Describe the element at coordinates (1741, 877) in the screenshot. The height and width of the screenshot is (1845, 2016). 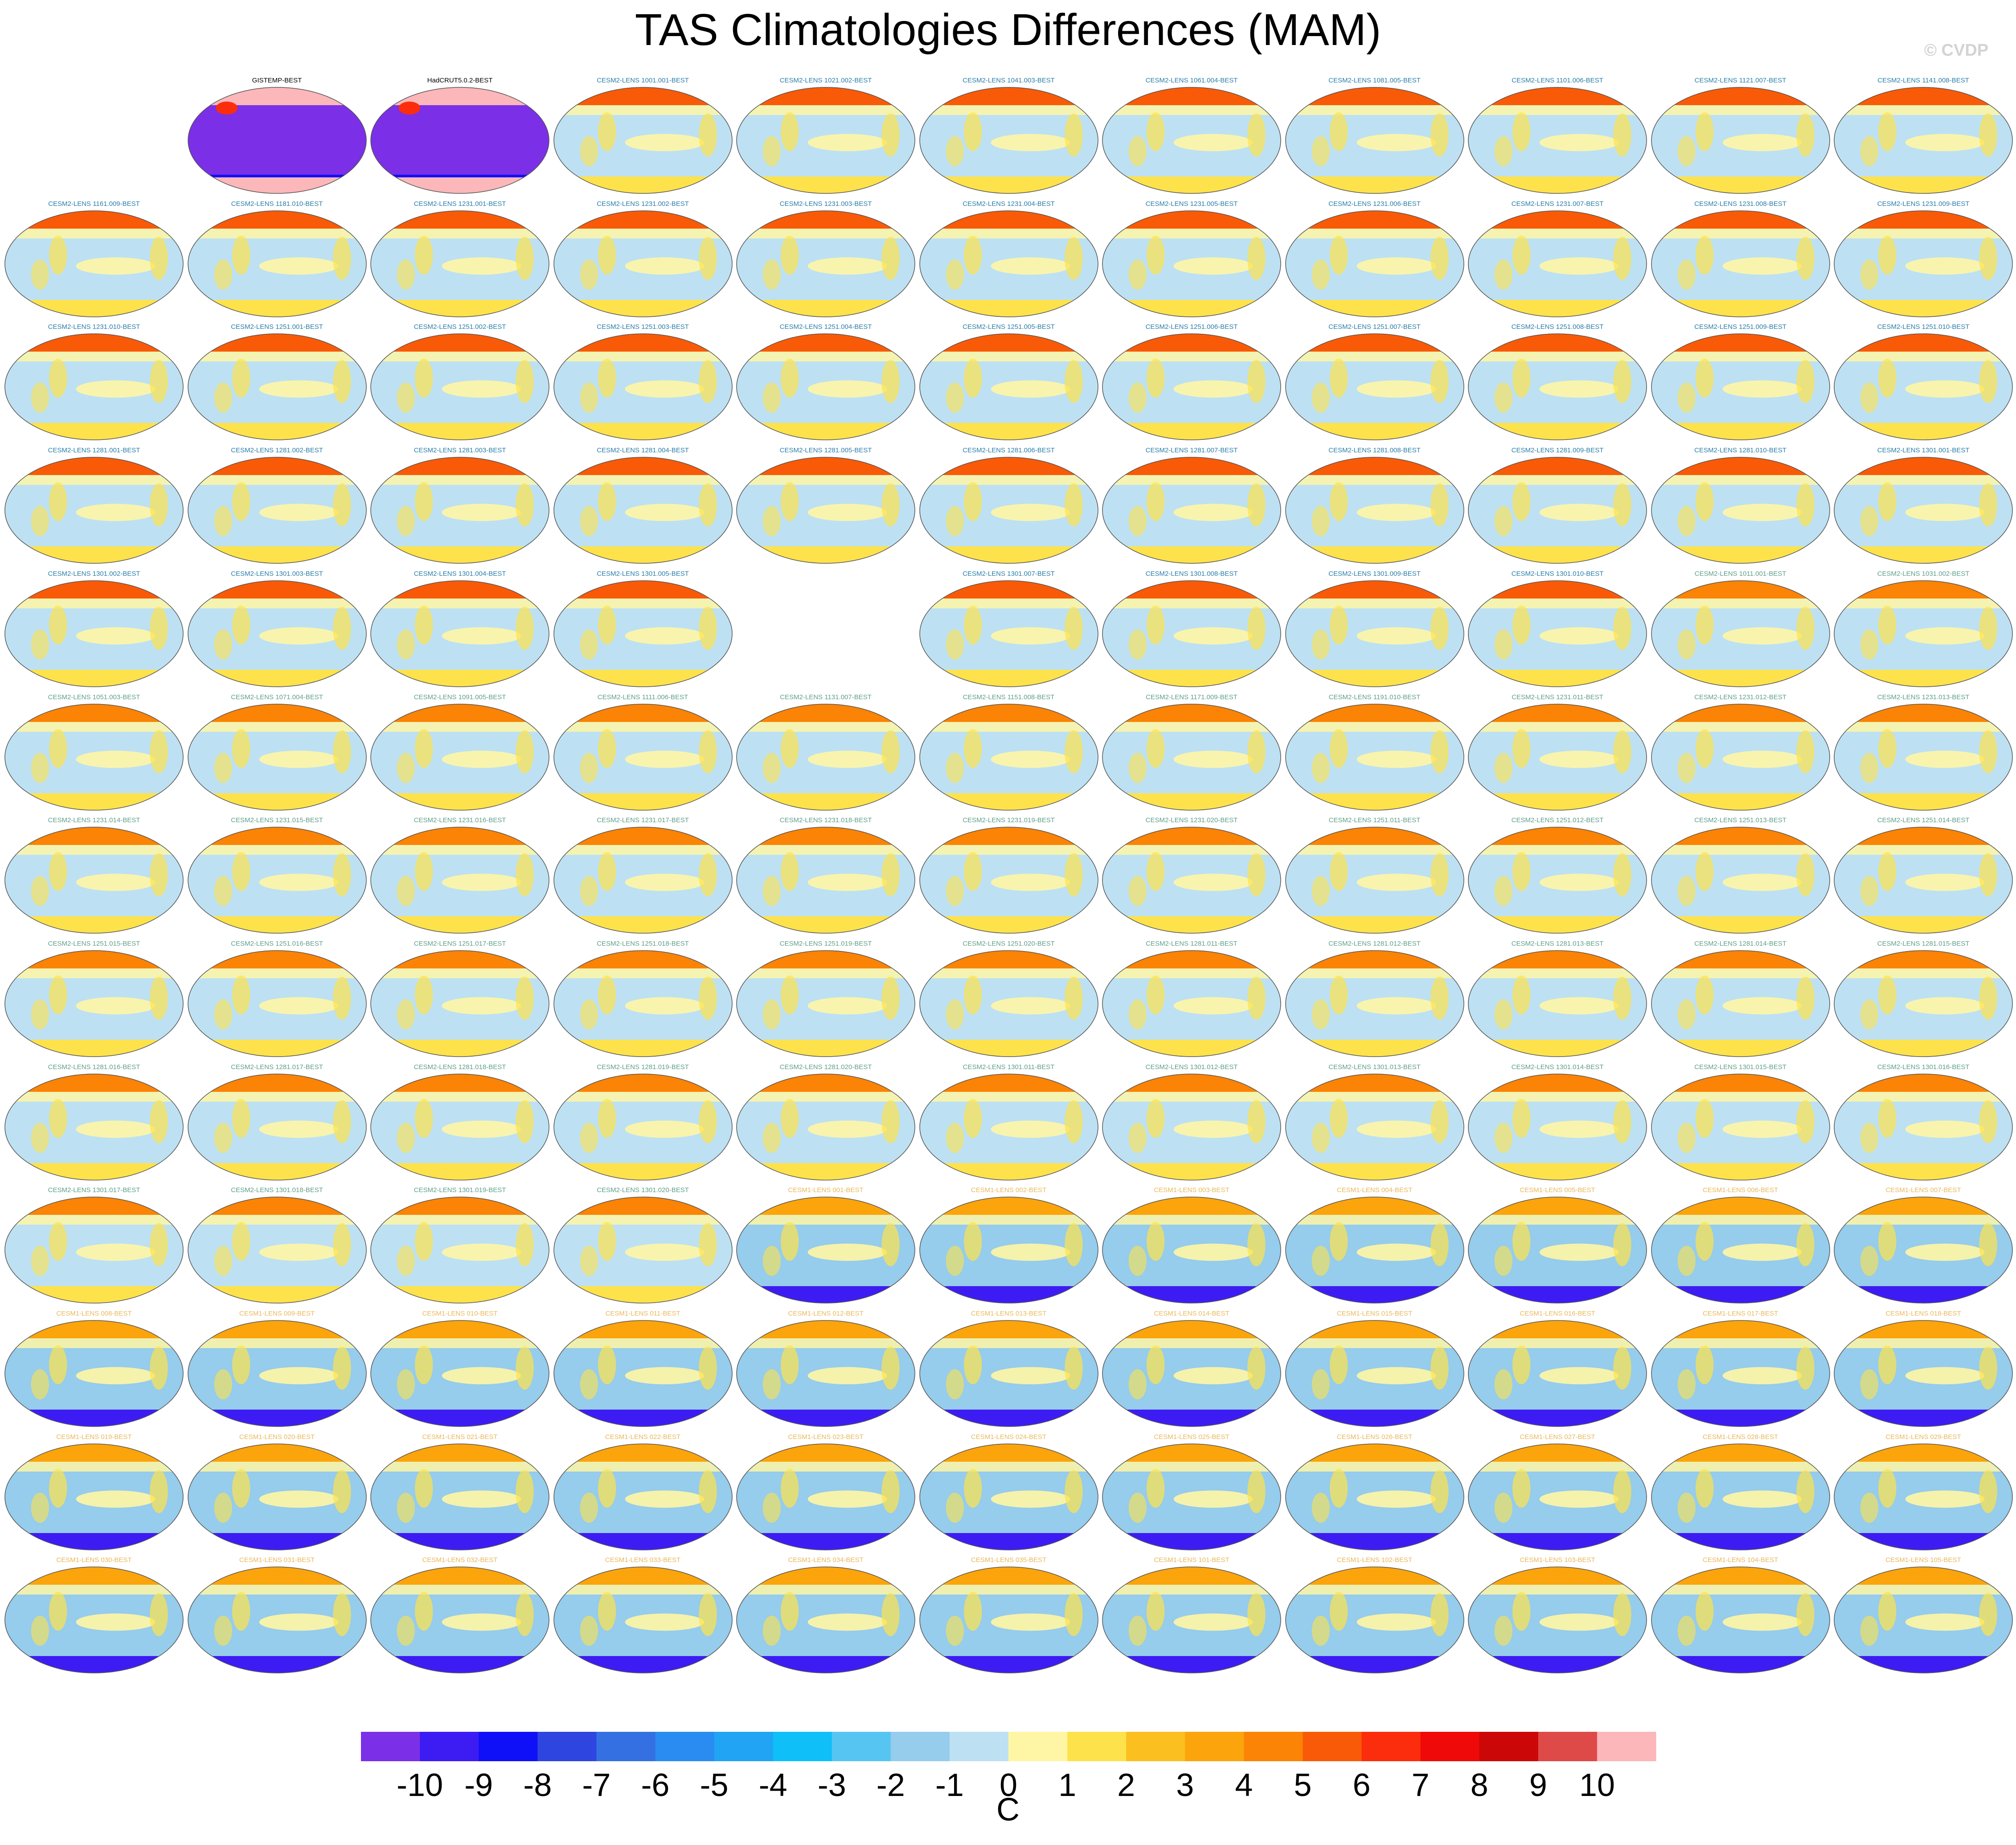
I see `map-panel: CESM2-LENS 1251.013-BEST` at that location.